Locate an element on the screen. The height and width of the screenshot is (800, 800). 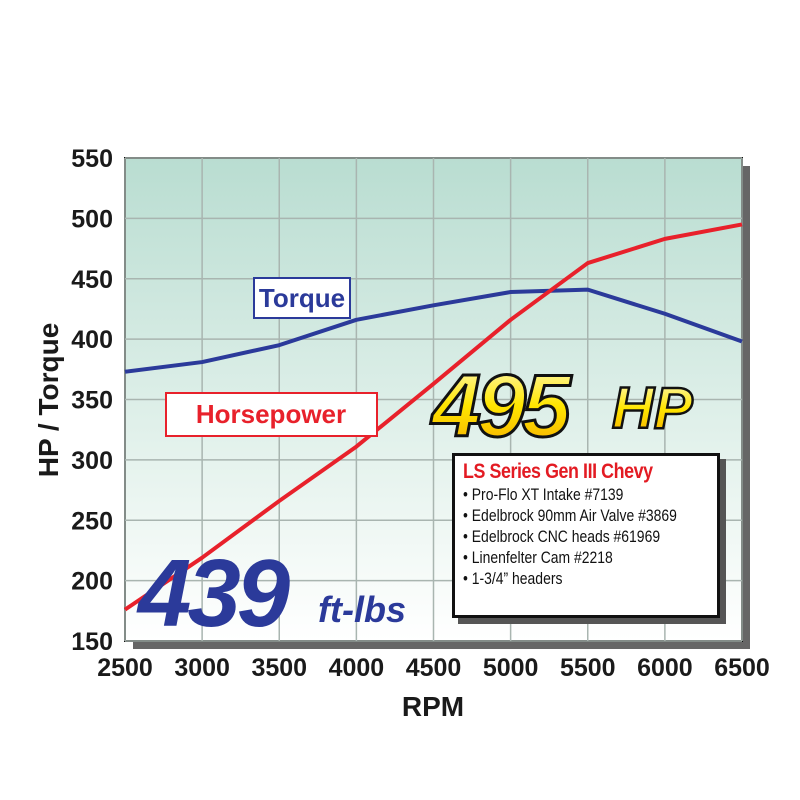
x-tick-label: 5000 is located at coordinates (511, 668).